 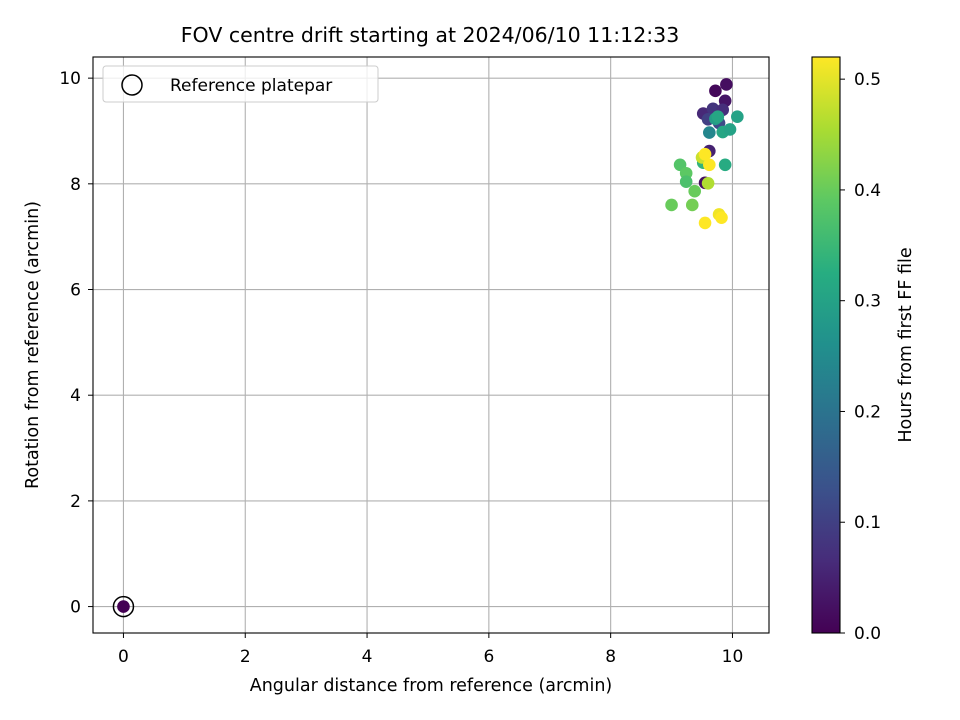 I want to click on x-tick-label: 8, so click(x=610, y=657).